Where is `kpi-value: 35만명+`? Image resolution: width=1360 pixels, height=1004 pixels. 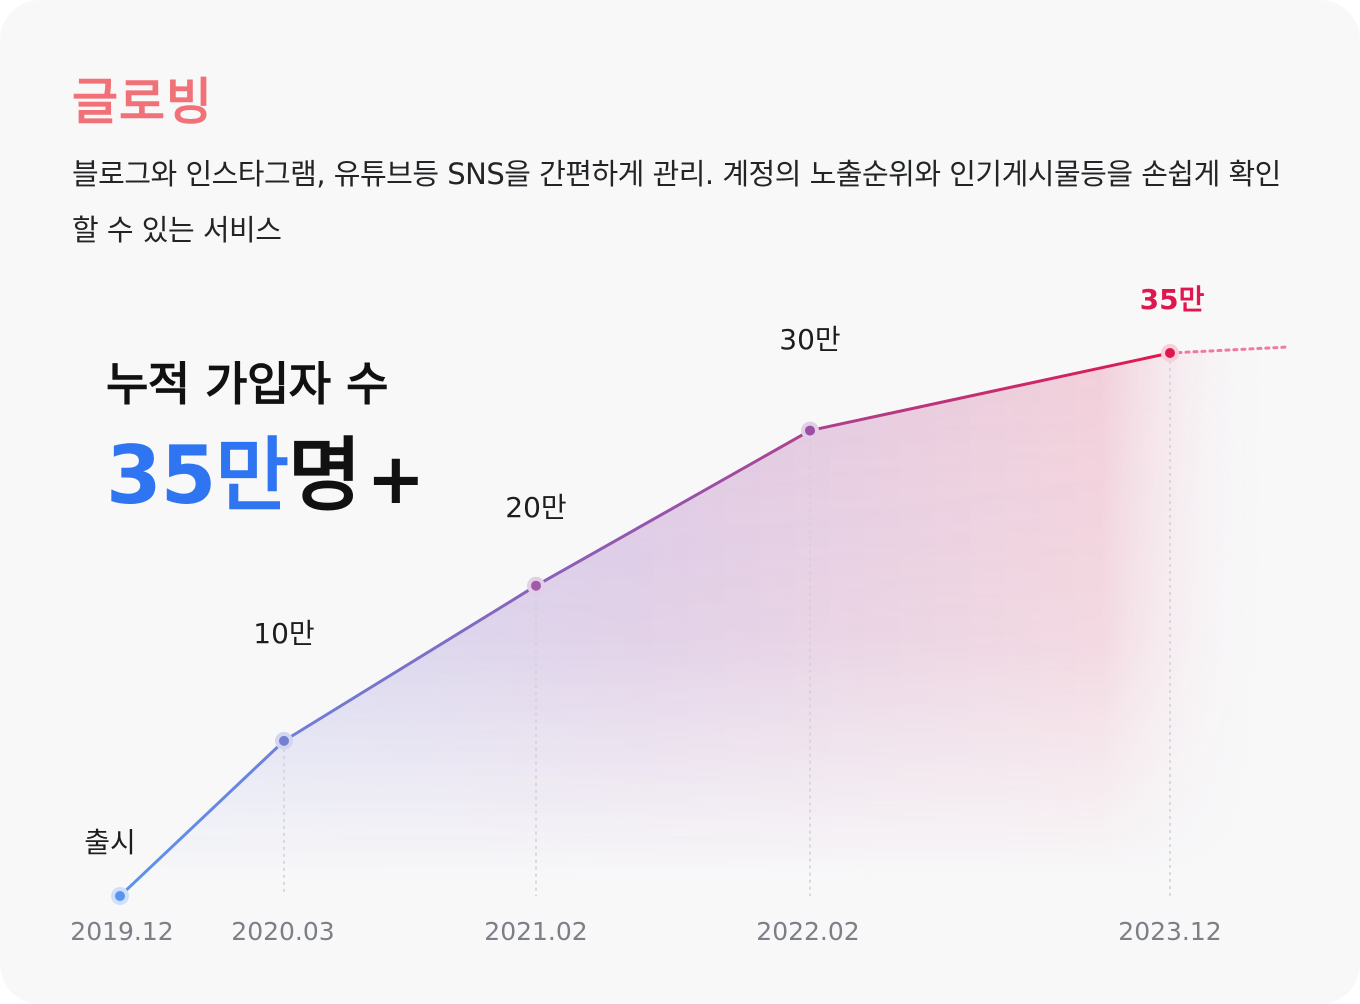
kpi-value: 35만명+ is located at coordinates (266, 475).